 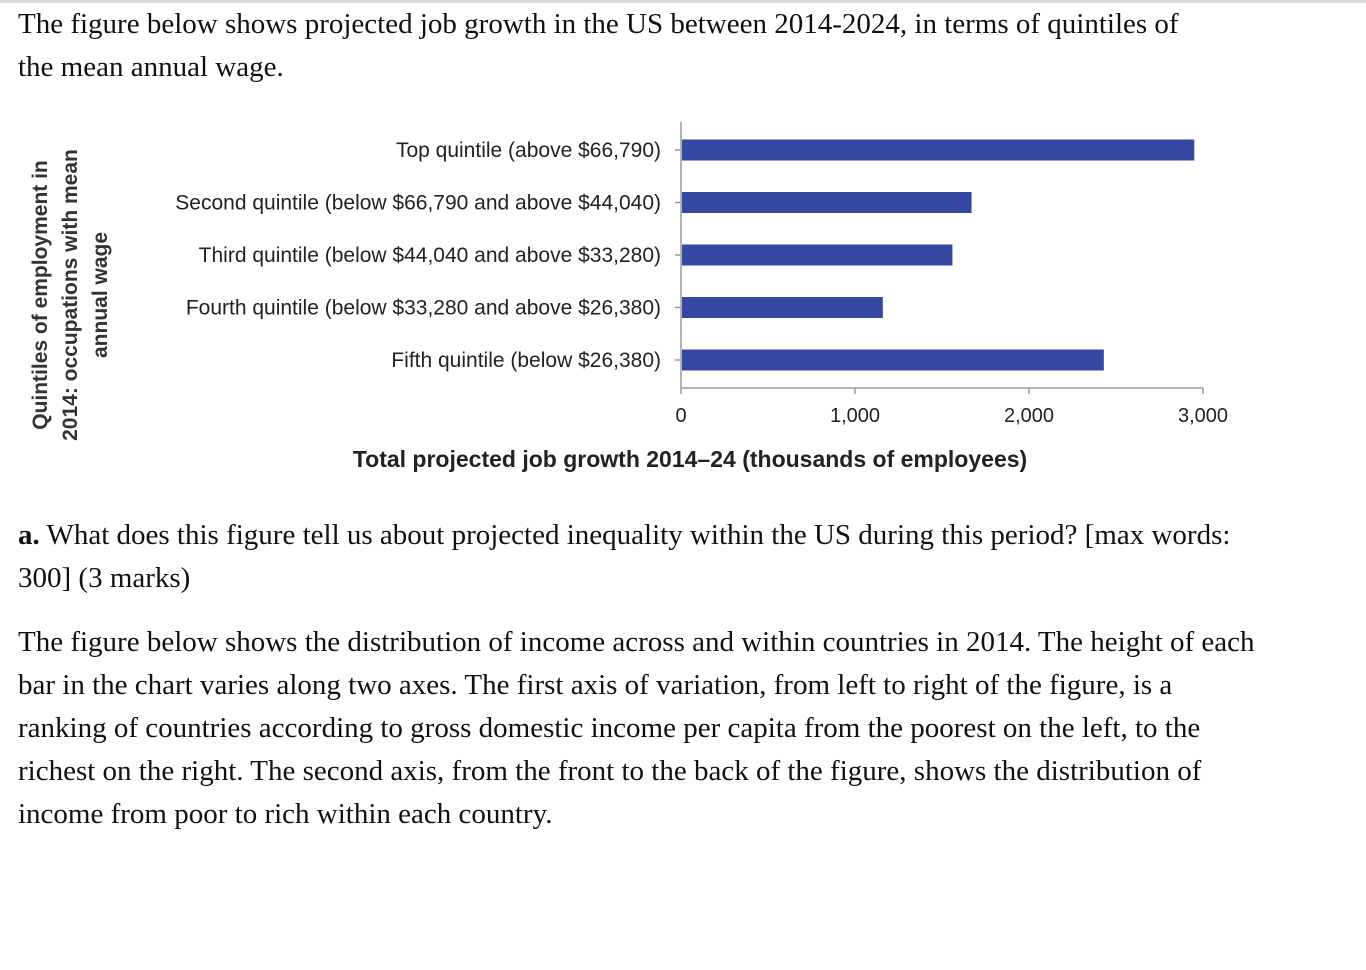 What do you see at coordinates (100, 295) in the screenshot?
I see `y-axis-title-line: annual wage` at bounding box center [100, 295].